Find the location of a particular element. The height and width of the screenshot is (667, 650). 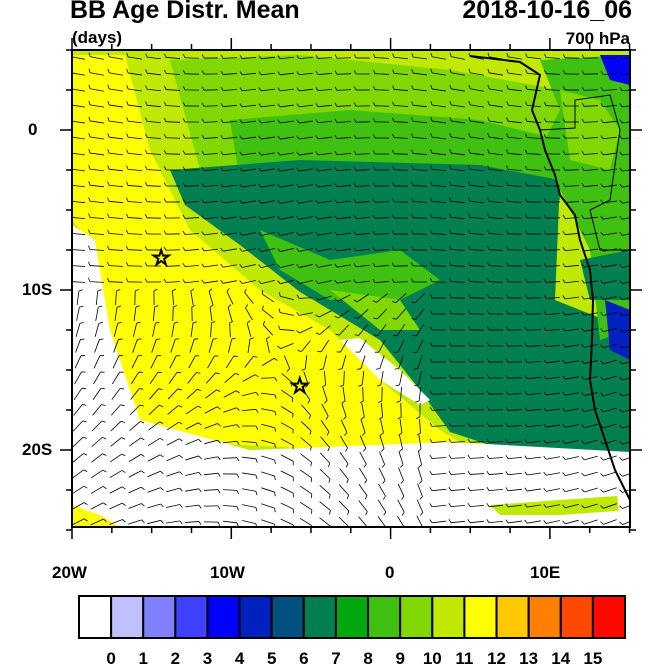

colorbar-swatch is located at coordinates (191, 617).